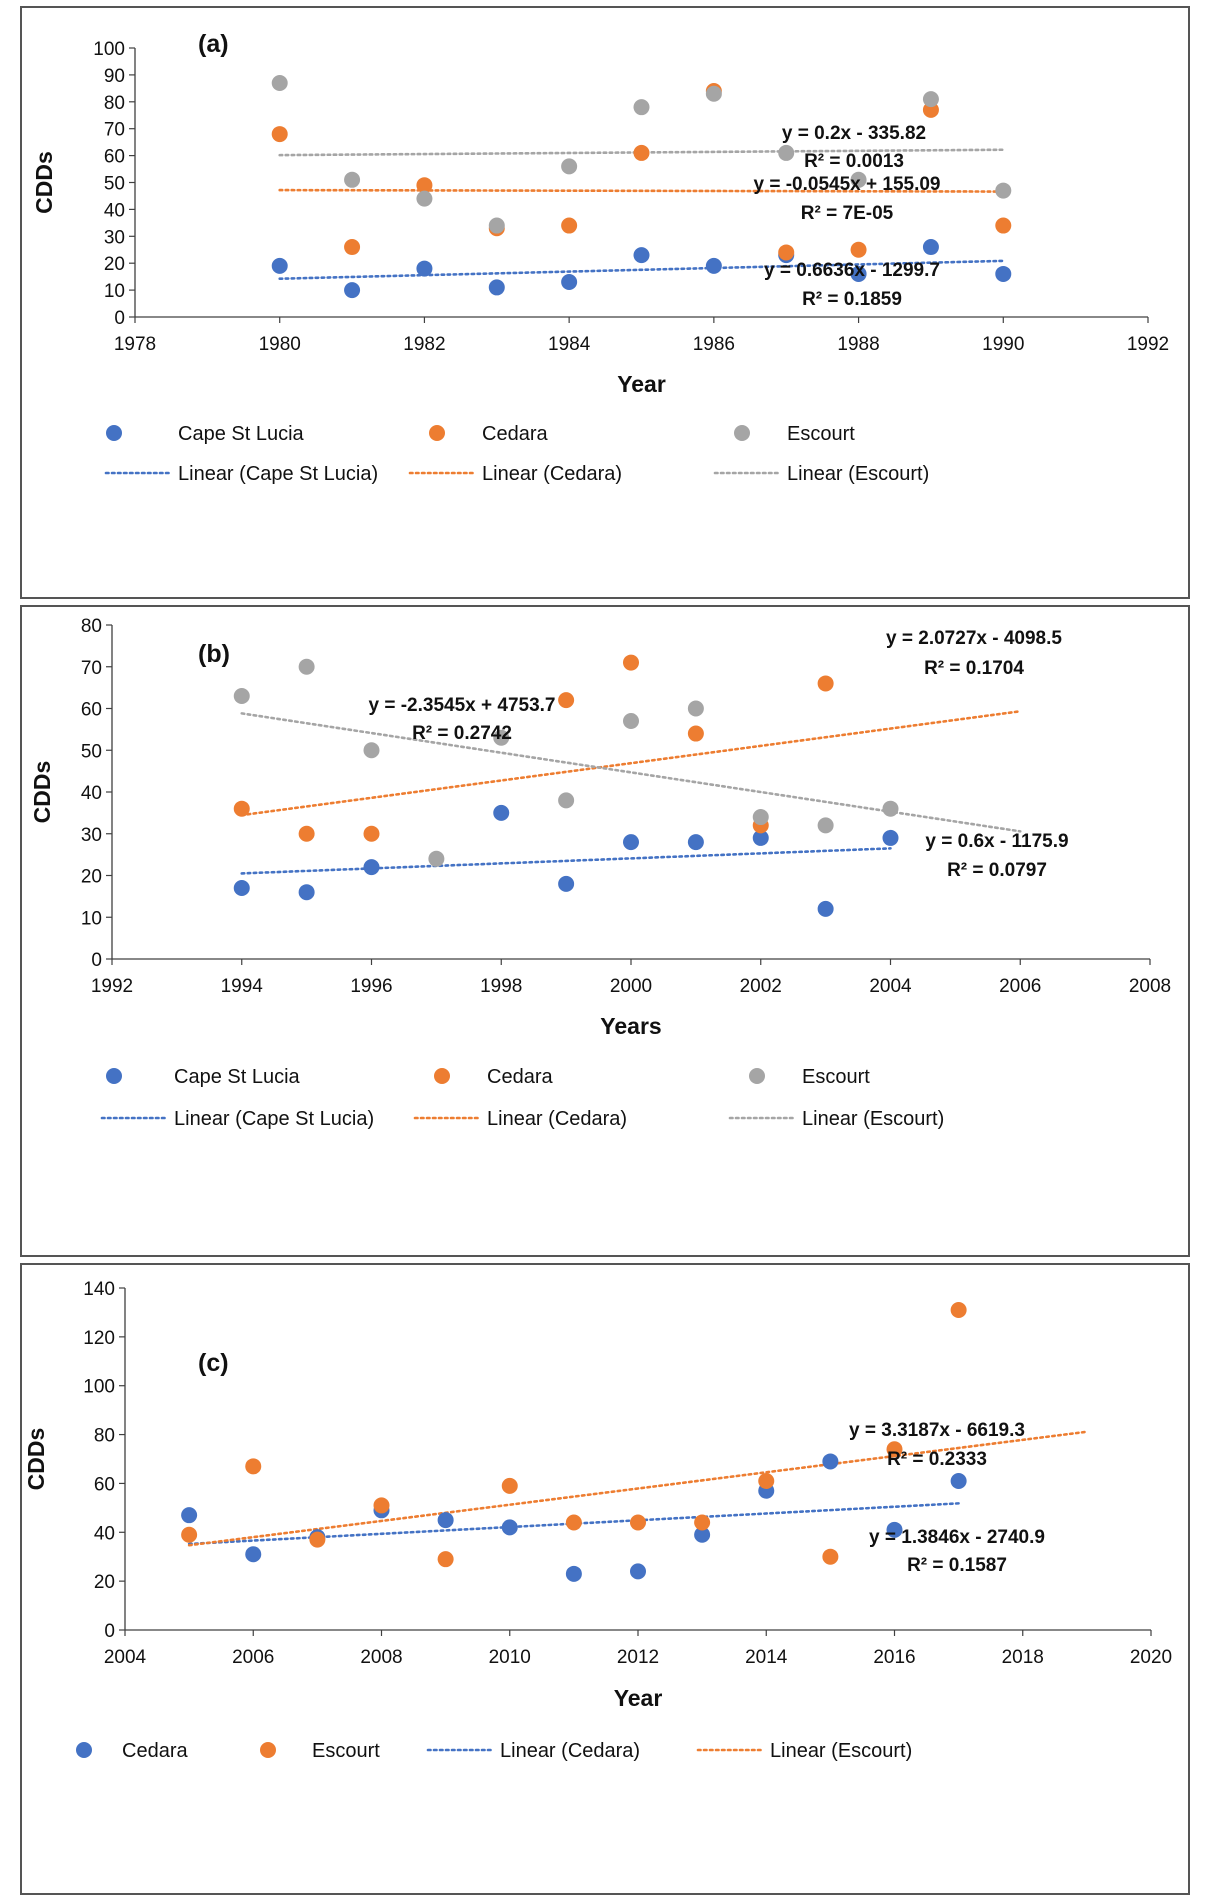  I want to click on x-tick-label: 1986, so click(714, 344).